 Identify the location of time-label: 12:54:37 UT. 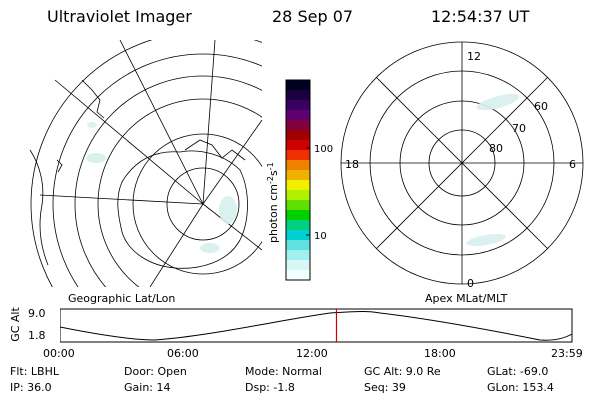
(480, 16).